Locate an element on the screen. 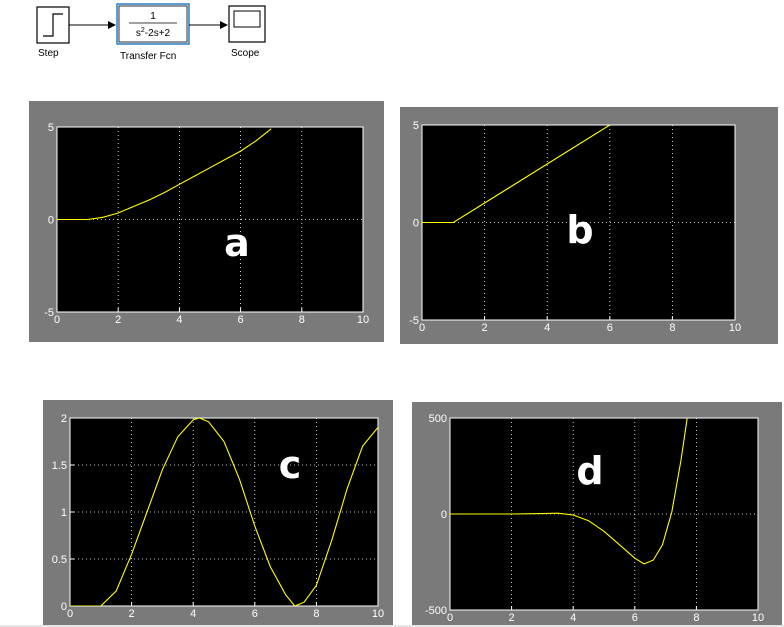 The width and height of the screenshot is (784, 627). tf-numerator: 1 is located at coordinates (153, 16).